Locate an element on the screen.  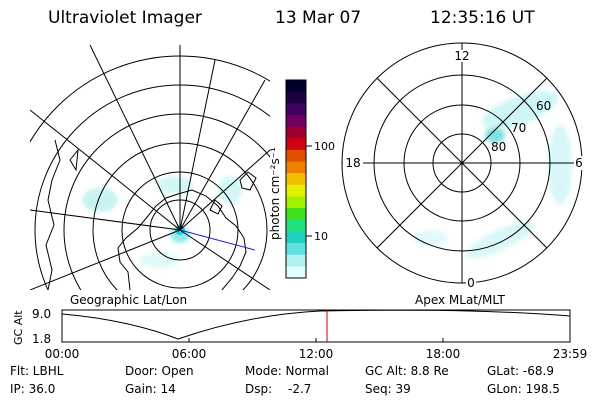
altitude-x-tick-0000: 00:00 is located at coordinates (62, 354).